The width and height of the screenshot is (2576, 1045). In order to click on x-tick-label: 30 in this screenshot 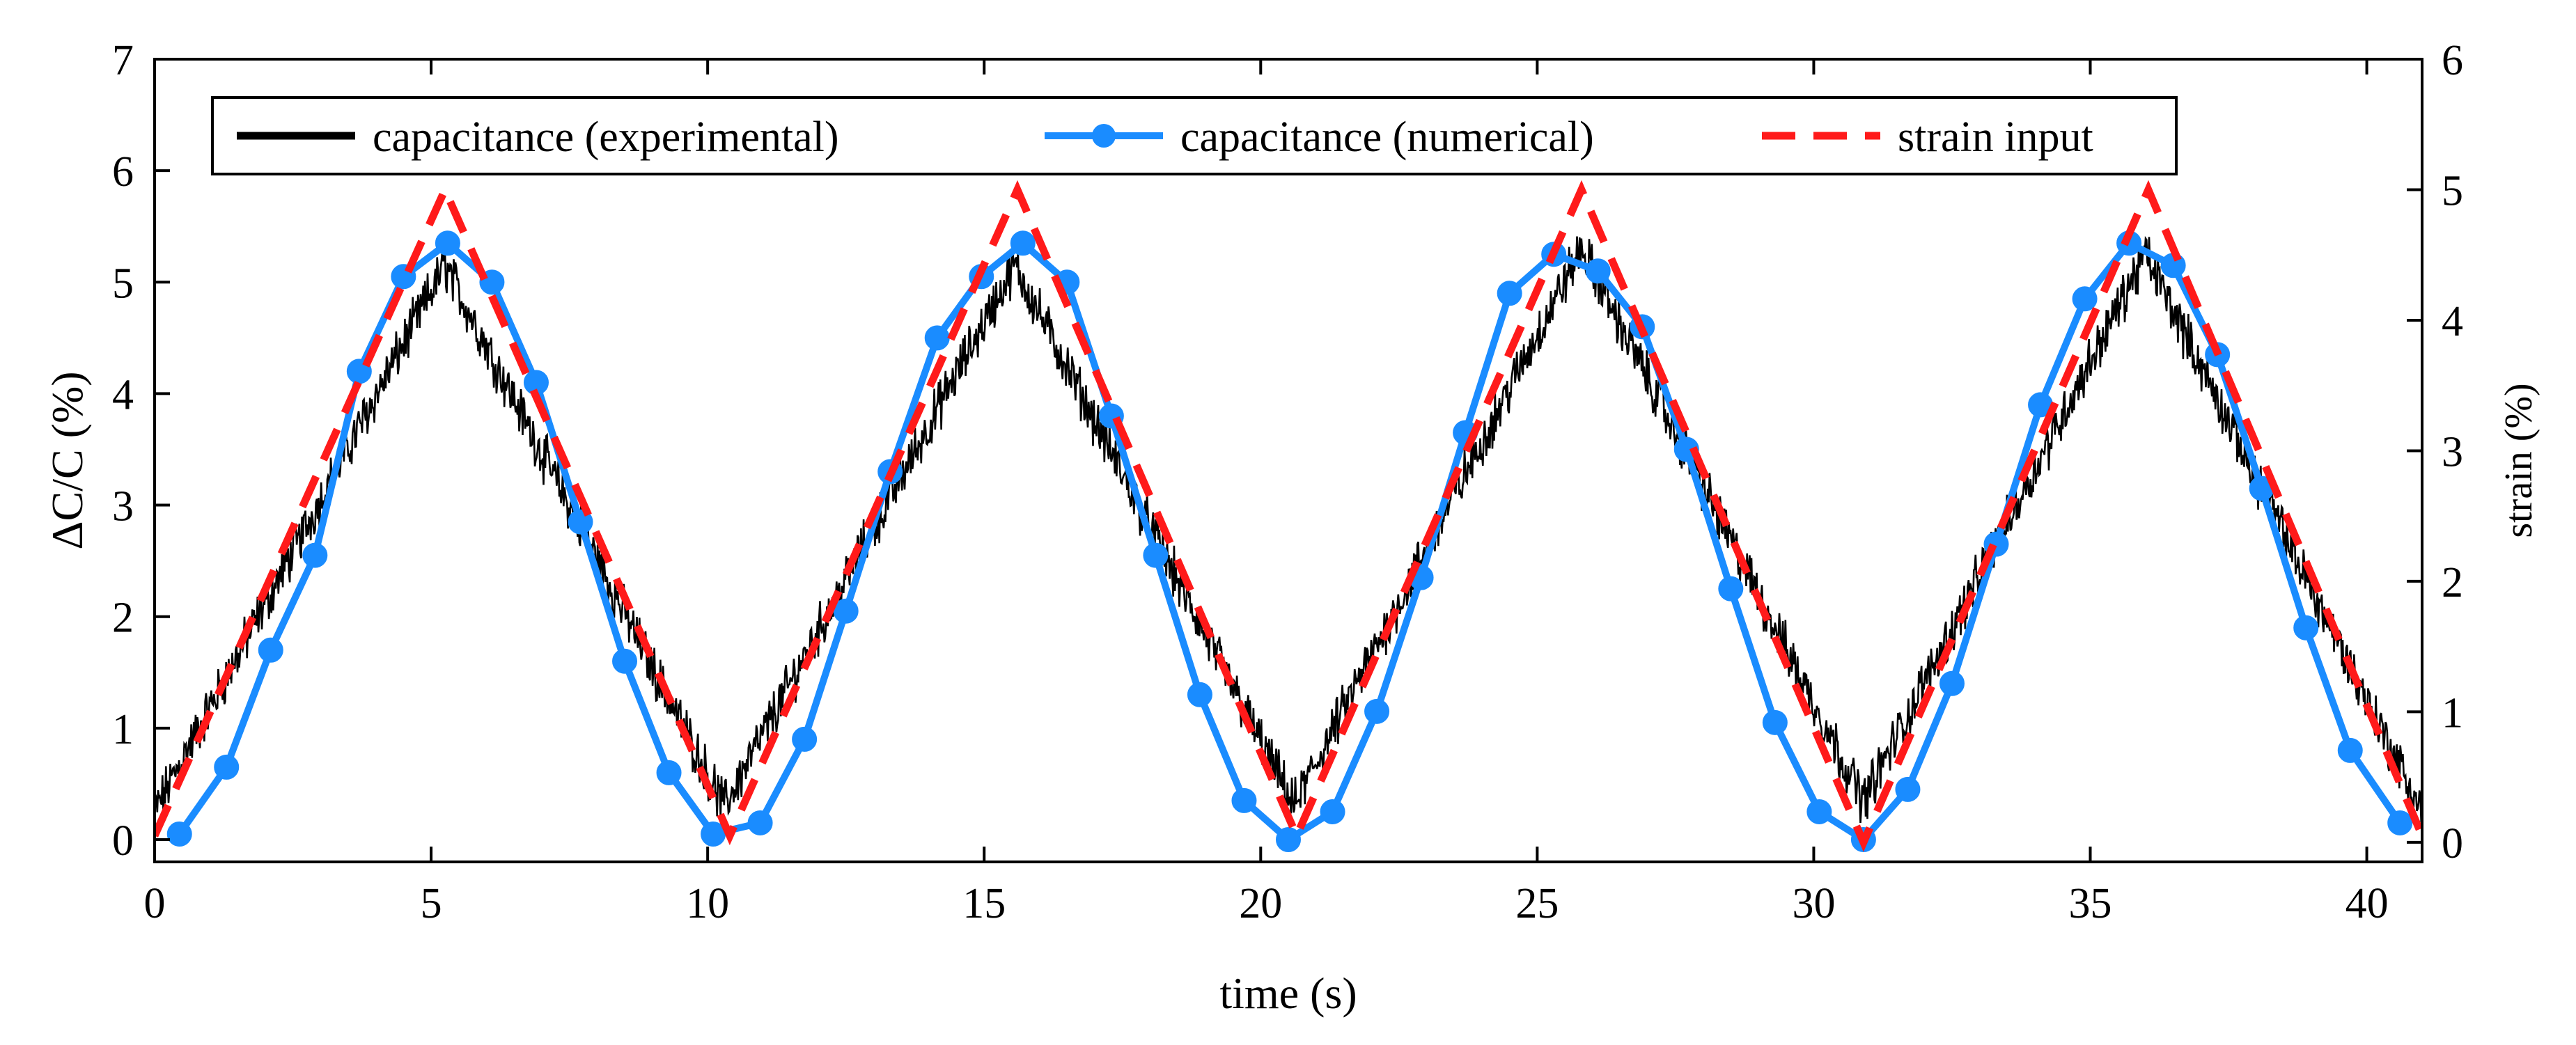, I will do `click(1813, 904)`.